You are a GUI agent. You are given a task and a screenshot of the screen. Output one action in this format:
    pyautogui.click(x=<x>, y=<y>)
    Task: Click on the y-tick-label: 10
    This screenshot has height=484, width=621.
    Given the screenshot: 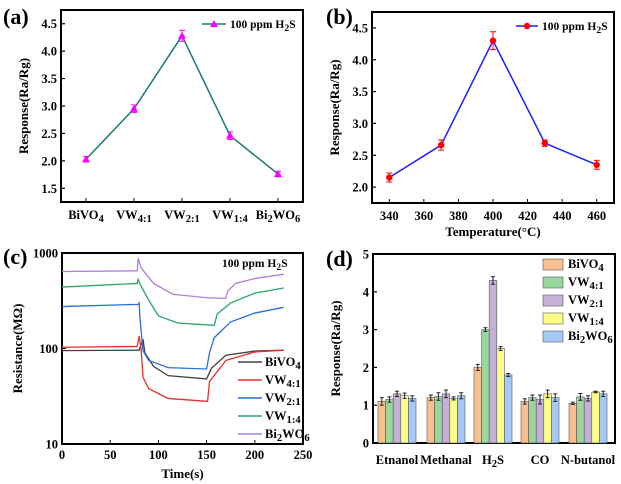 What is the action you would take?
    pyautogui.click(x=52, y=445)
    